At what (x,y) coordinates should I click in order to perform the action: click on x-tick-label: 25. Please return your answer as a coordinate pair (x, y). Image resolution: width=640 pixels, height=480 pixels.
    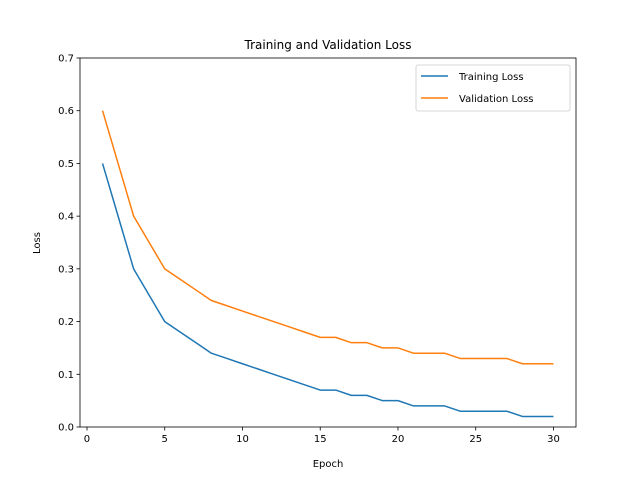
    Looking at the image, I should click on (475, 439).